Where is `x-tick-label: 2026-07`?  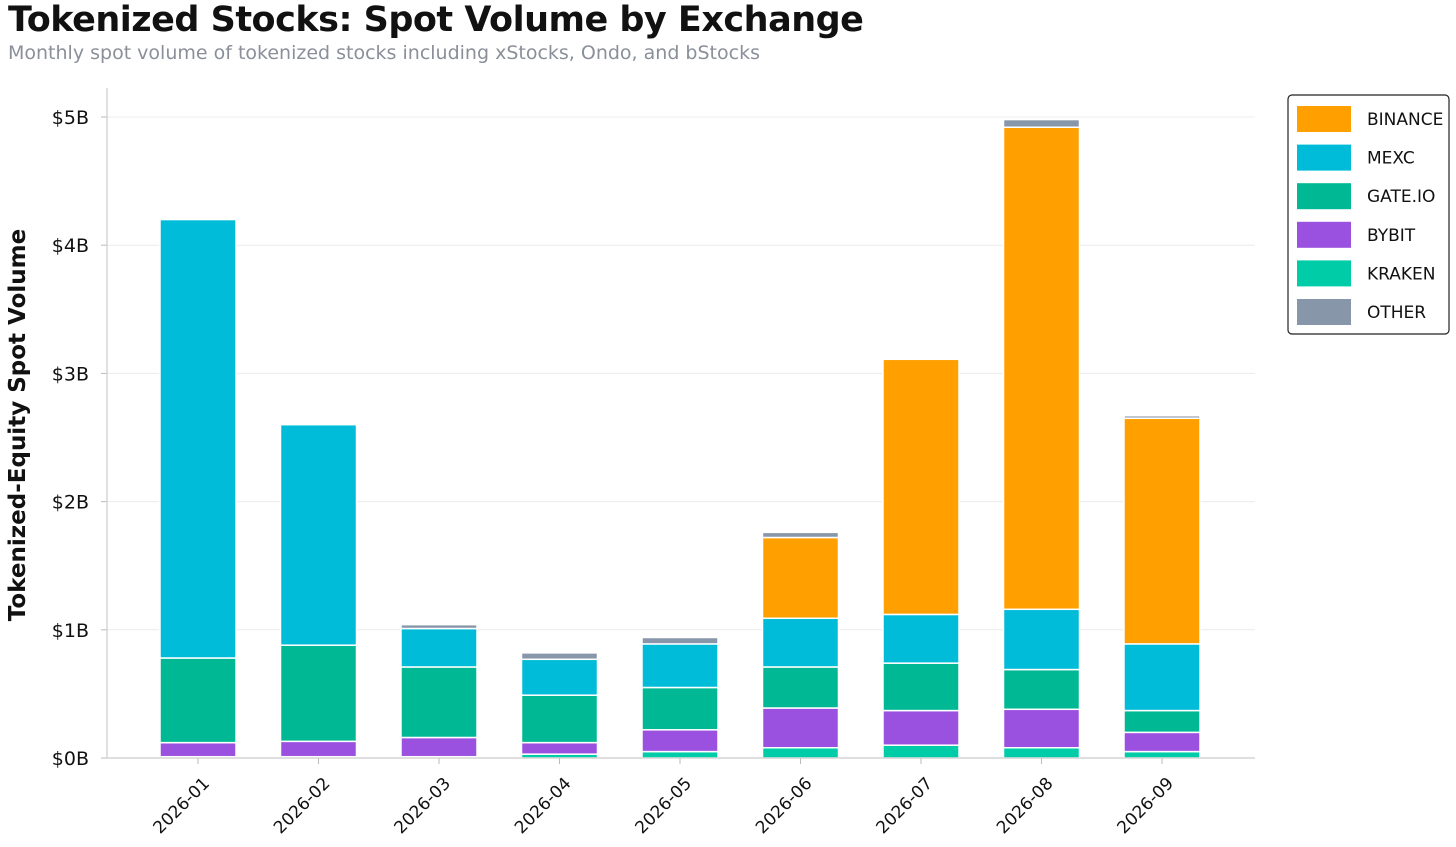 x-tick-label: 2026-07 is located at coordinates (905, 806).